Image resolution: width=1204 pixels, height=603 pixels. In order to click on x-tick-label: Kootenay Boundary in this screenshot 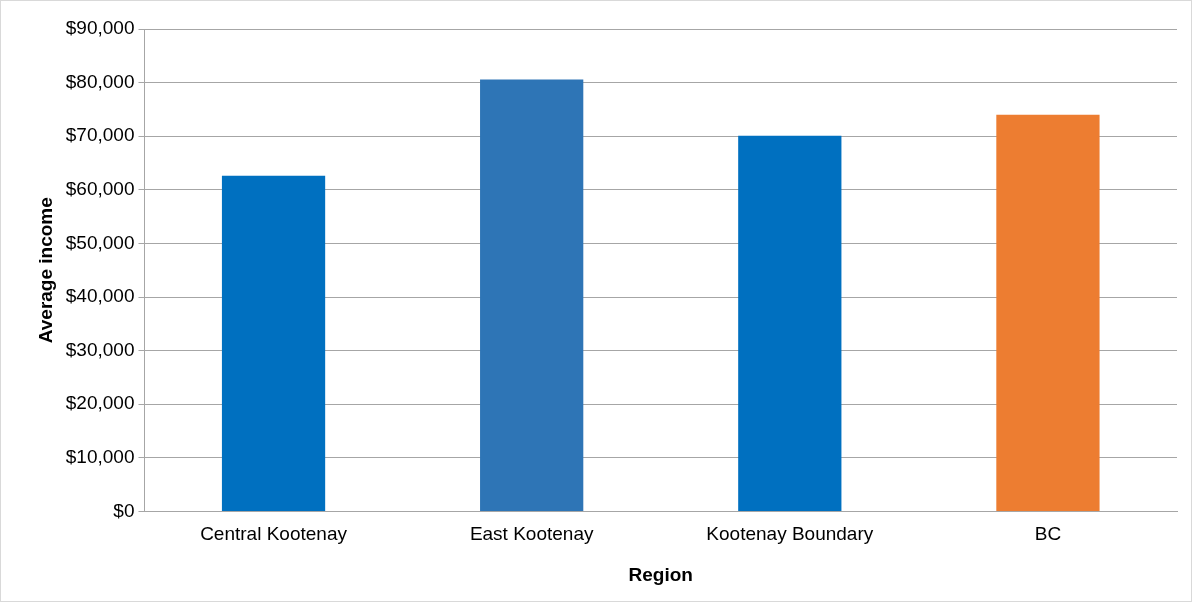, I will do `click(790, 534)`.